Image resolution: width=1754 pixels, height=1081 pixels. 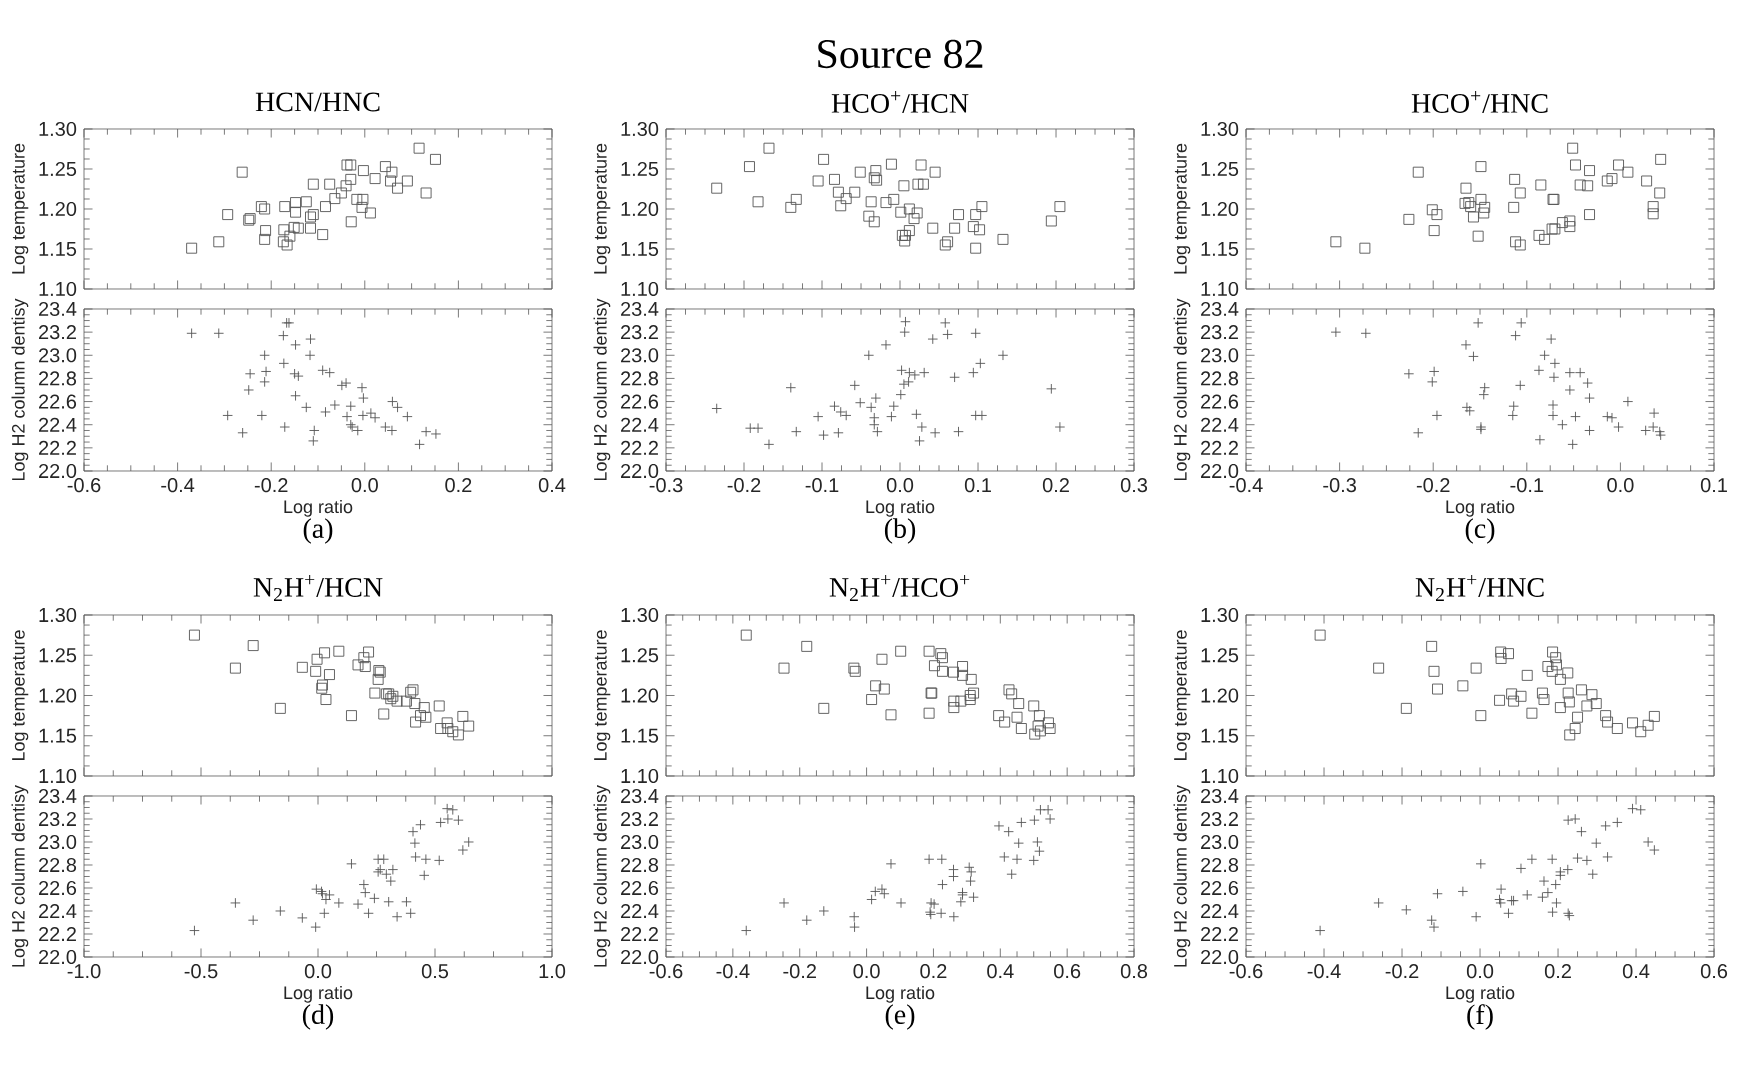 I want to click on x-tick-label: 0.4, so click(x=552, y=485).